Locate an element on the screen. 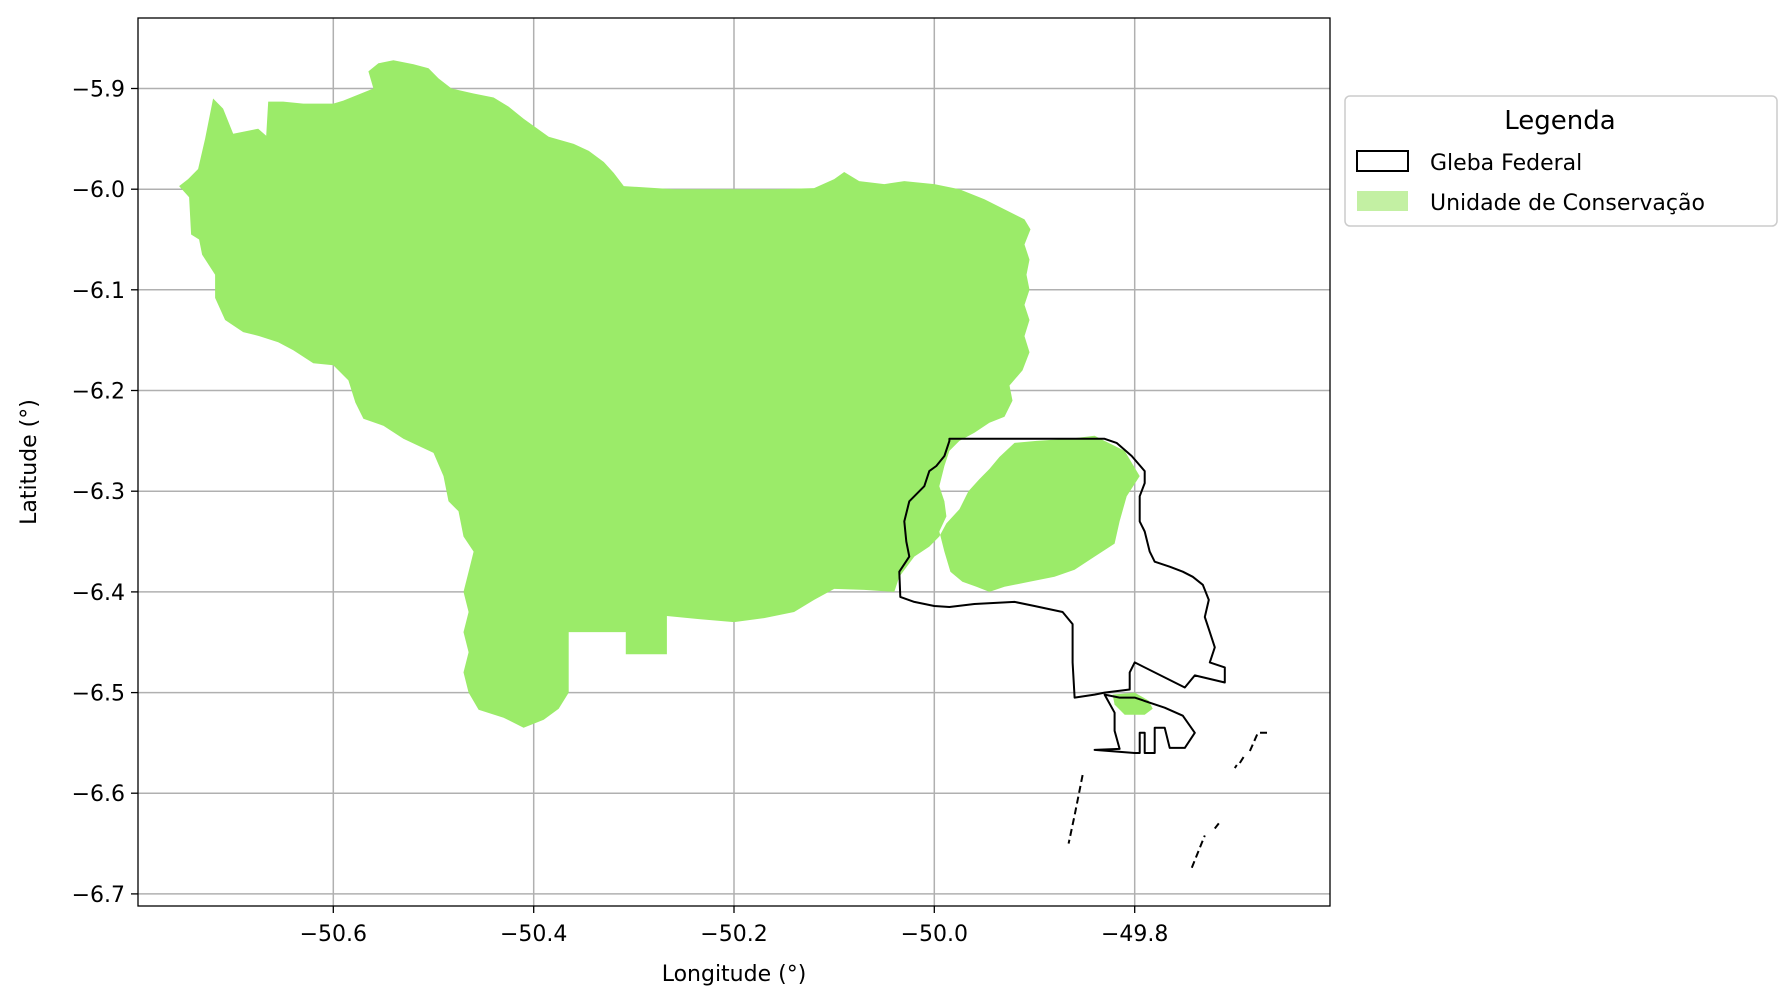  y-tick-label: −6.0 is located at coordinates (98, 190).